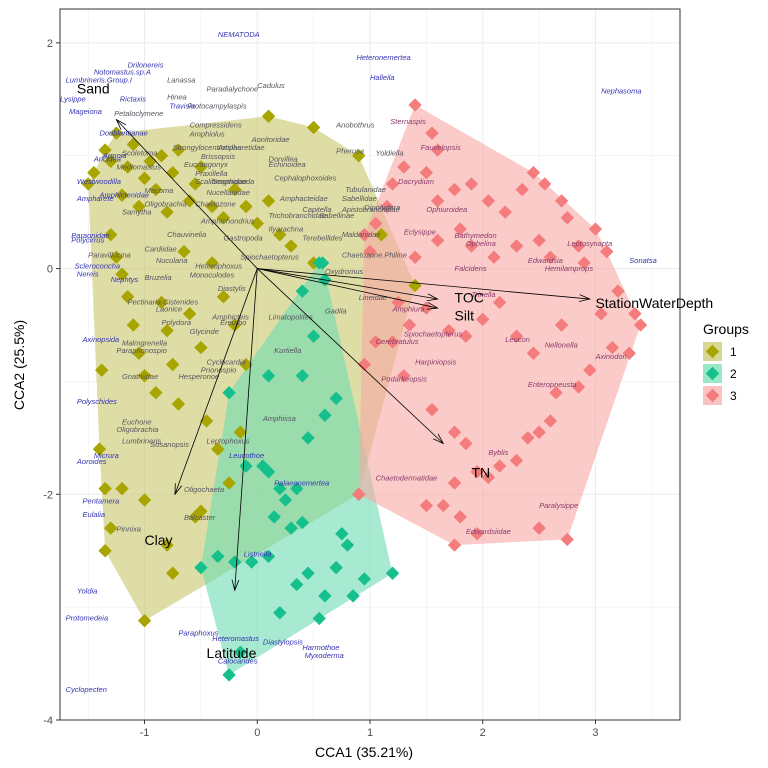 The width and height of the screenshot is (768, 768). I want to click on vector-label: TN, so click(480, 472).